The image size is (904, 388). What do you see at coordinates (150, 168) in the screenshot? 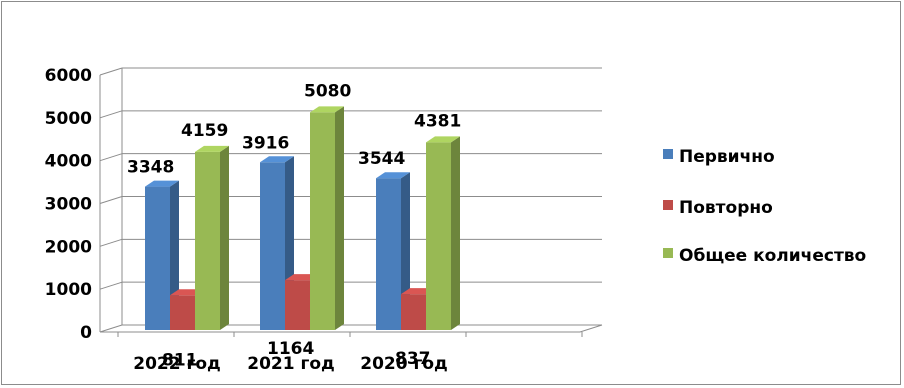
I see `data-label: 3348` at bounding box center [150, 168].